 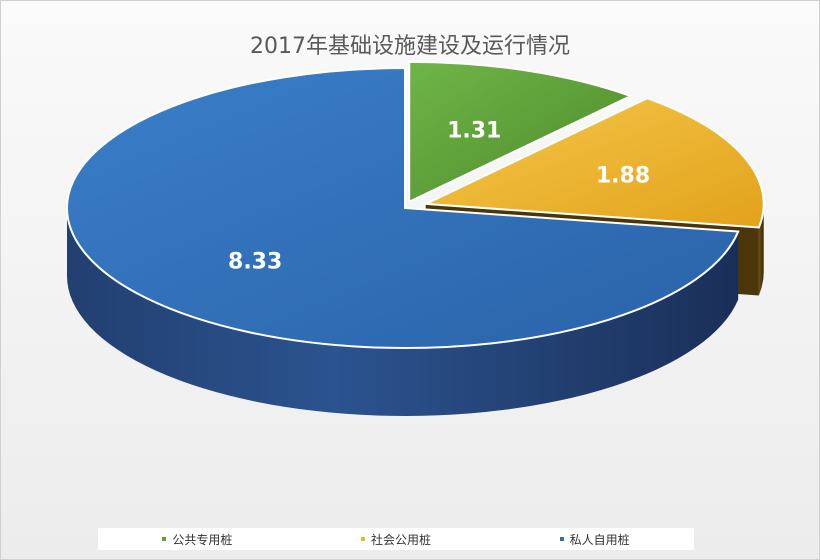 I want to click on legend-item-private: 私人自用桩, so click(x=594, y=539).